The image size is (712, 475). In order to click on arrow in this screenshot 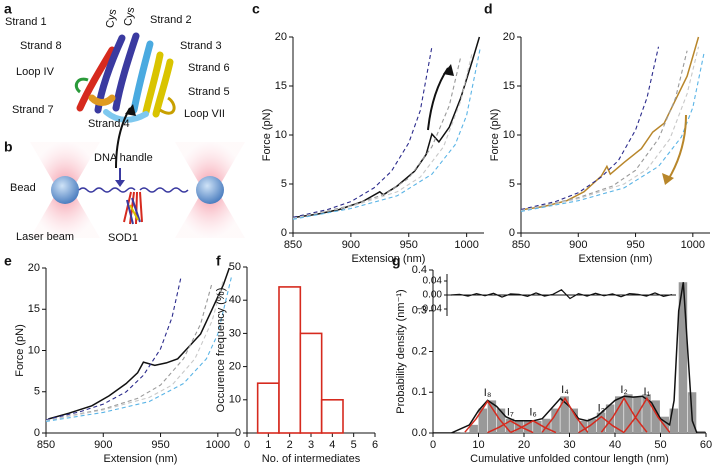, I will do `click(438, 99)`.